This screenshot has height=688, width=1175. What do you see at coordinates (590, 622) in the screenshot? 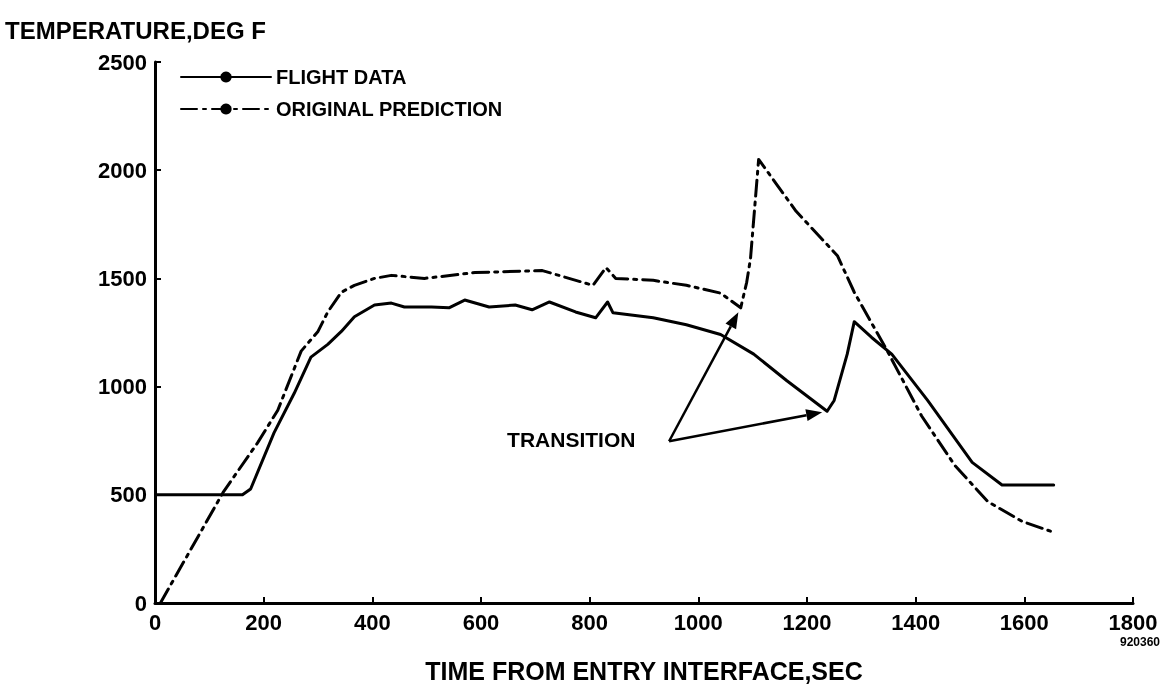
I see `x-tick-label: 800` at bounding box center [590, 622].